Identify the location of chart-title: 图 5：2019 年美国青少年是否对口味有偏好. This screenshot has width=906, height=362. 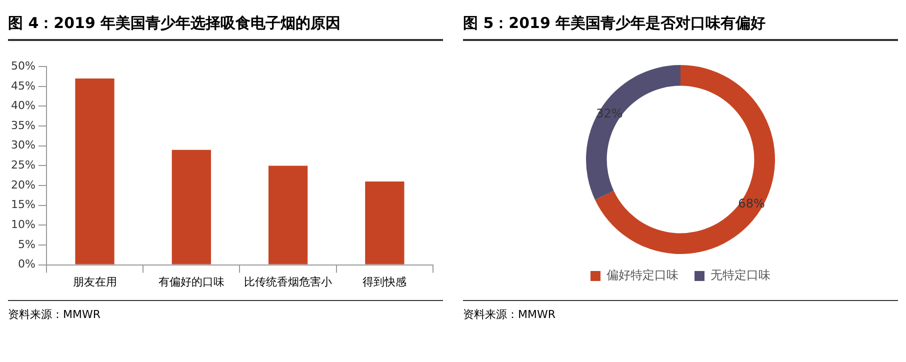
(680, 24).